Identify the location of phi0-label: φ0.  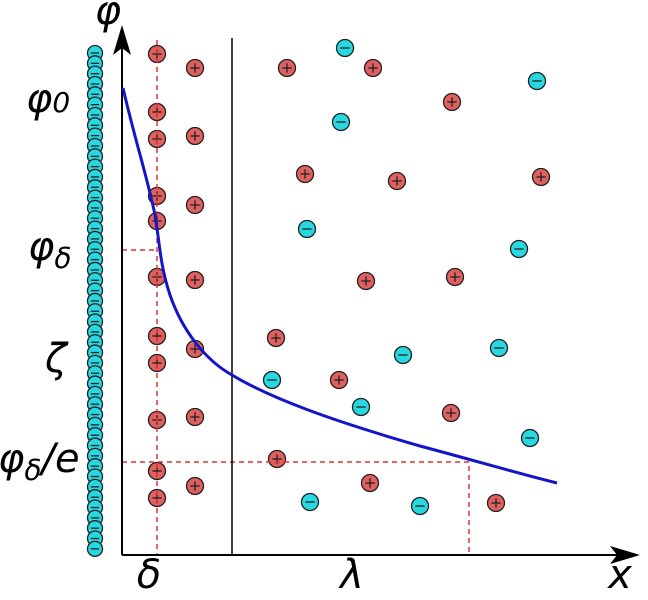
(48, 99).